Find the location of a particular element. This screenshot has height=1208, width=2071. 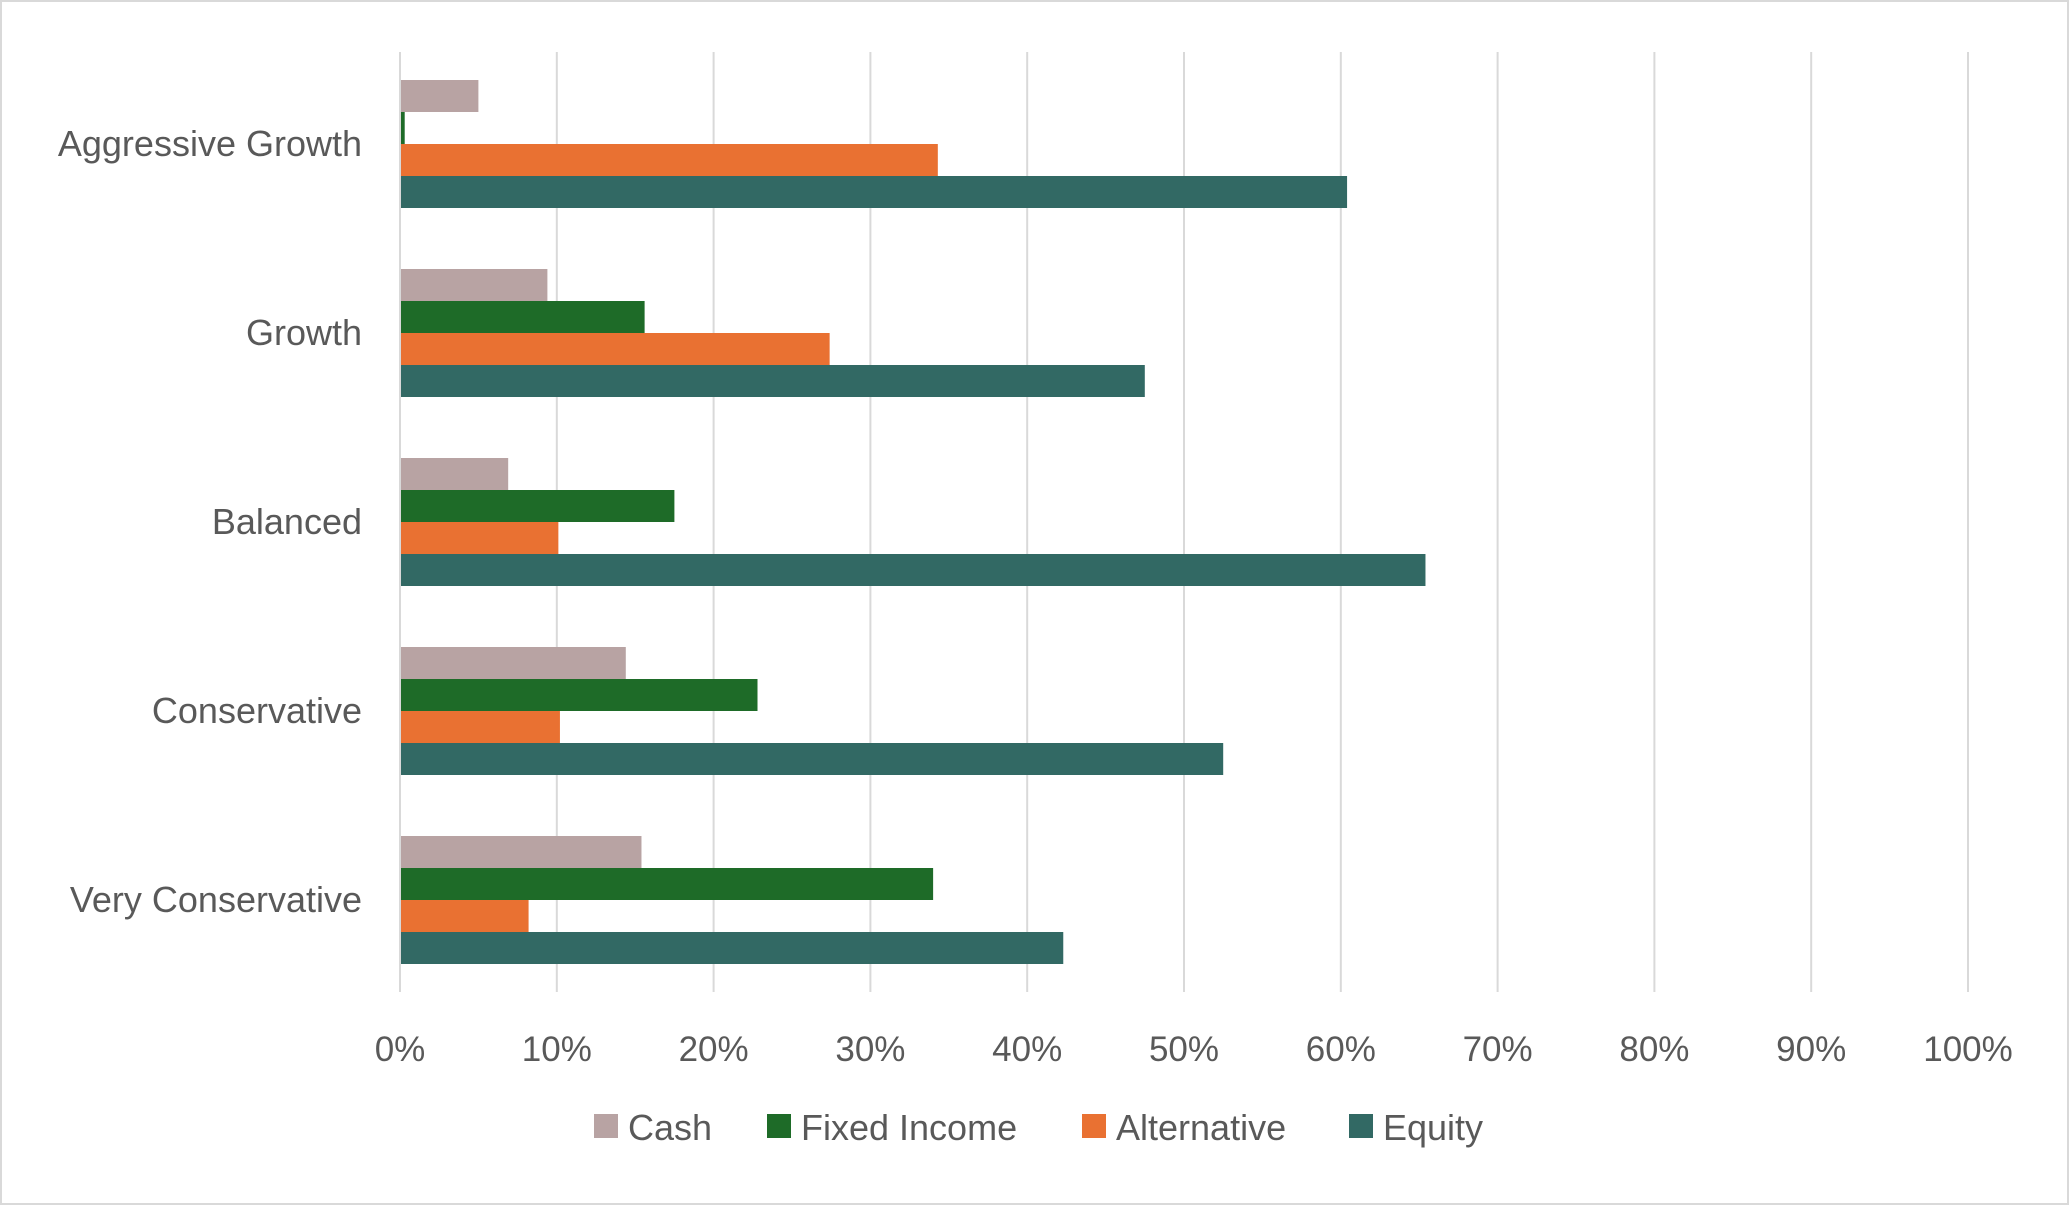

legend-label: Alternative is located at coordinates (1201, 1127).